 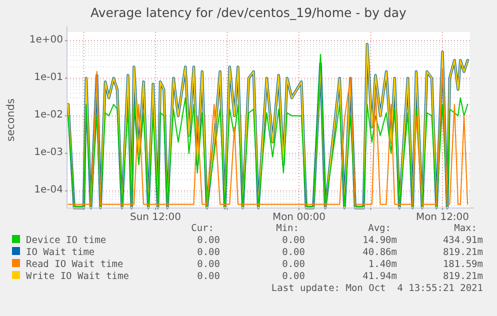 What do you see at coordinates (48, 190) in the screenshot?
I see `y-tick-label: 1e-04` at bounding box center [48, 190].